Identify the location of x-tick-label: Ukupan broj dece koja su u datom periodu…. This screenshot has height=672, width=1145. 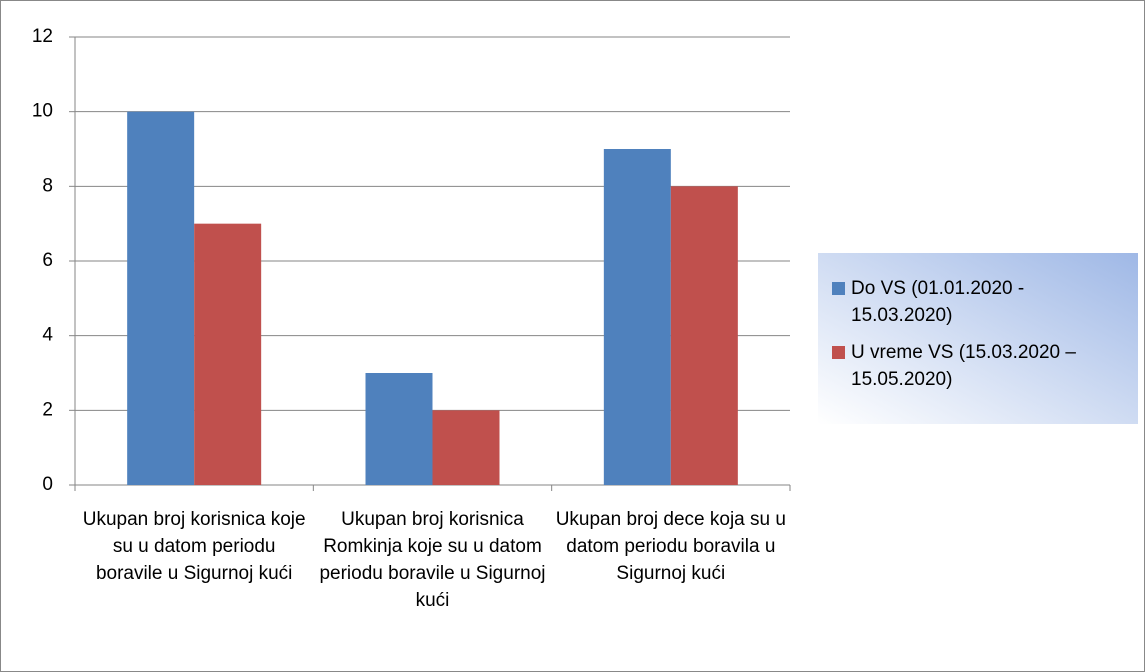
(670, 546).